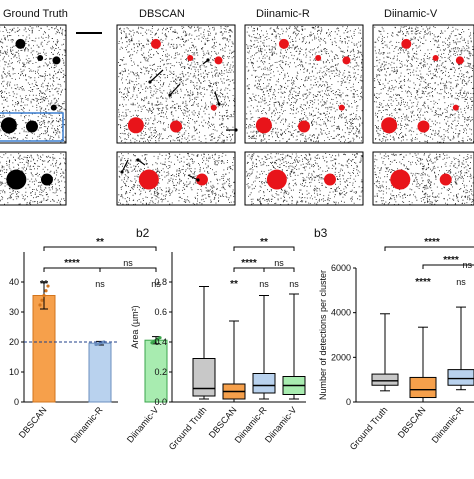 This screenshot has width=474, height=479. Describe the element at coordinates (411, 14) in the screenshot. I see `panel-title-diinamic-v: Diinamic-V` at that location.